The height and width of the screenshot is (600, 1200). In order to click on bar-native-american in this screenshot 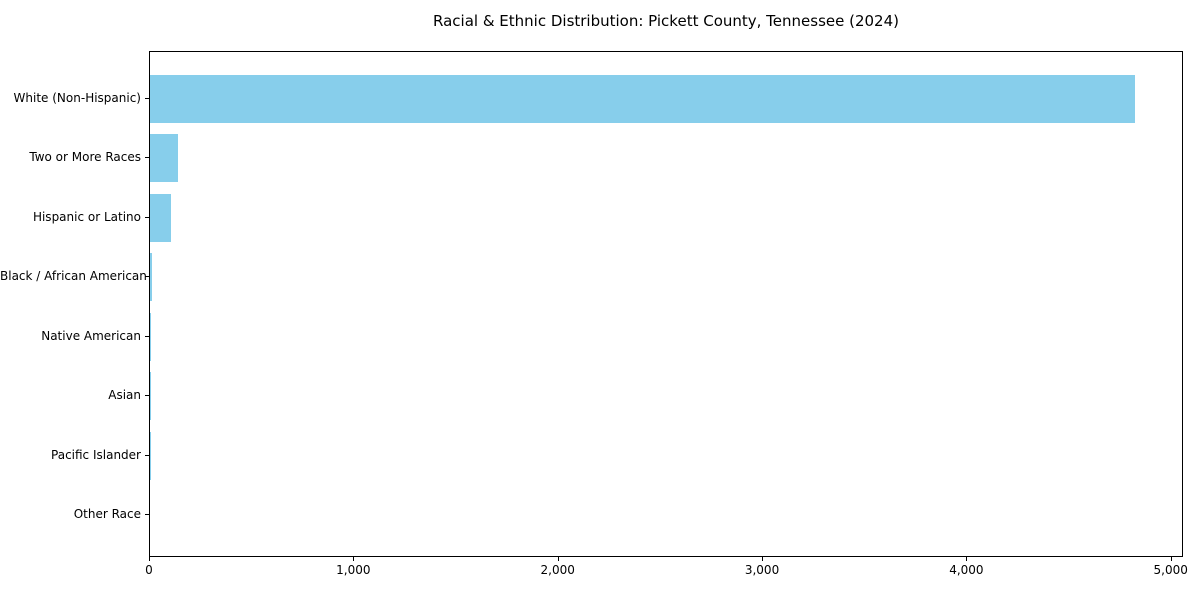, I will do `click(151, 336)`.